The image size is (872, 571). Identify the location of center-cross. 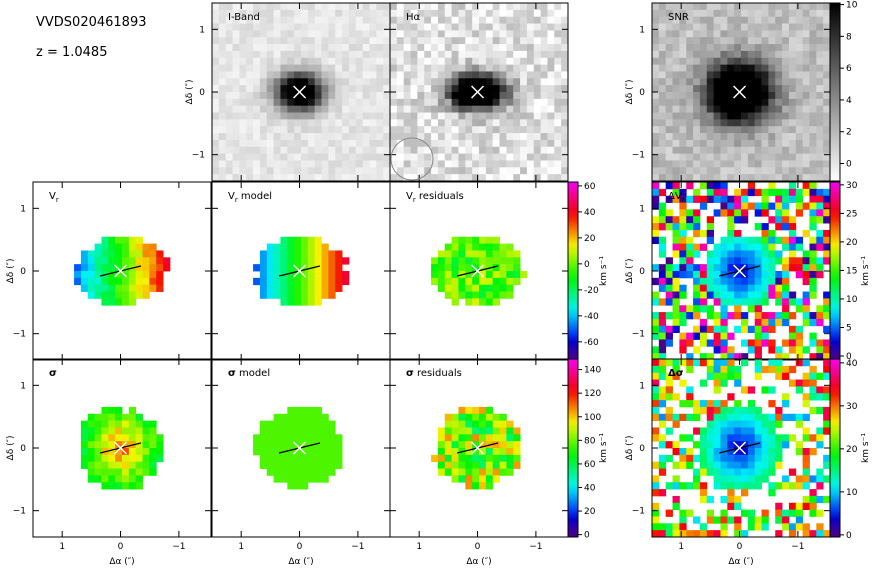
(300, 271).